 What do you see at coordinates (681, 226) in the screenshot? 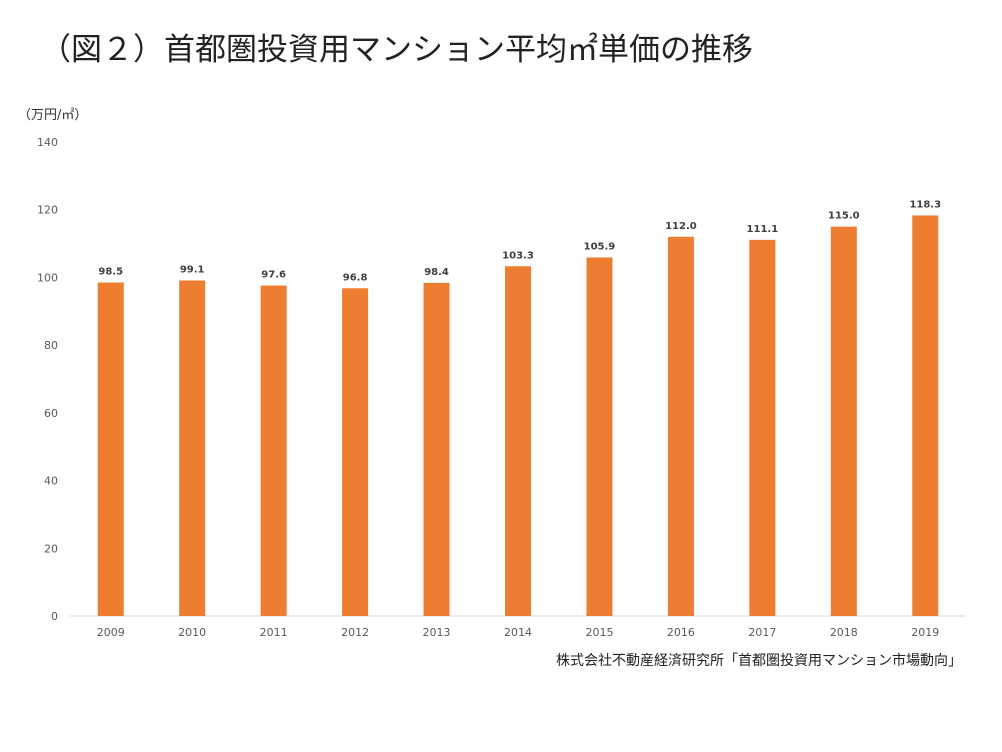
I see `data-label: 112.0` at bounding box center [681, 226].